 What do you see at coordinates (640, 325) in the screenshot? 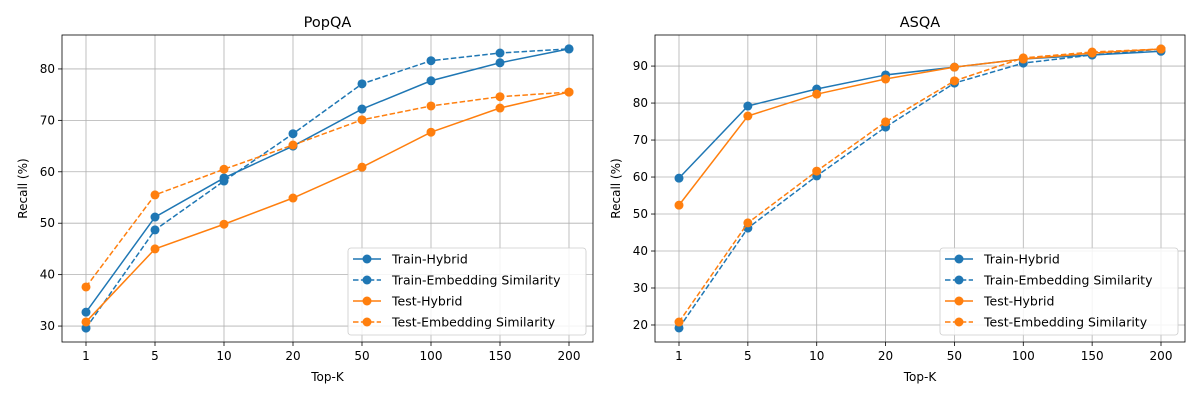
I see `y-tick-label: 20` at bounding box center [640, 325].